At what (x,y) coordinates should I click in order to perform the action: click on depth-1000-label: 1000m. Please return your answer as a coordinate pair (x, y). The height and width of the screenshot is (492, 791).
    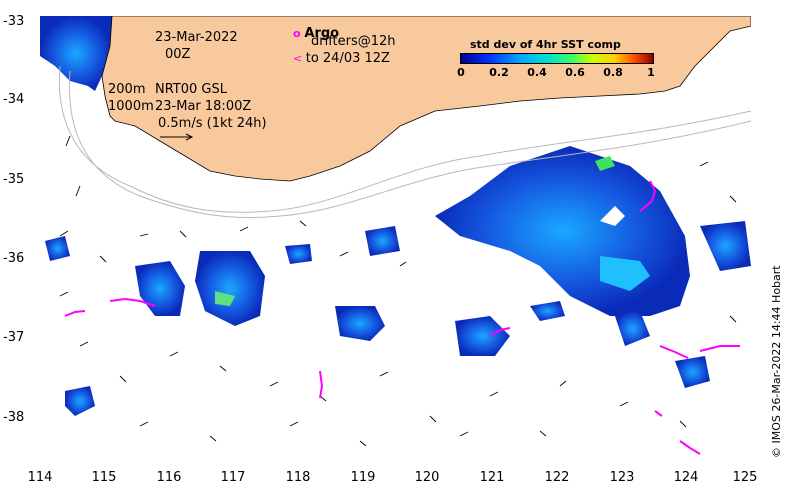
    Looking at the image, I should click on (131, 106).